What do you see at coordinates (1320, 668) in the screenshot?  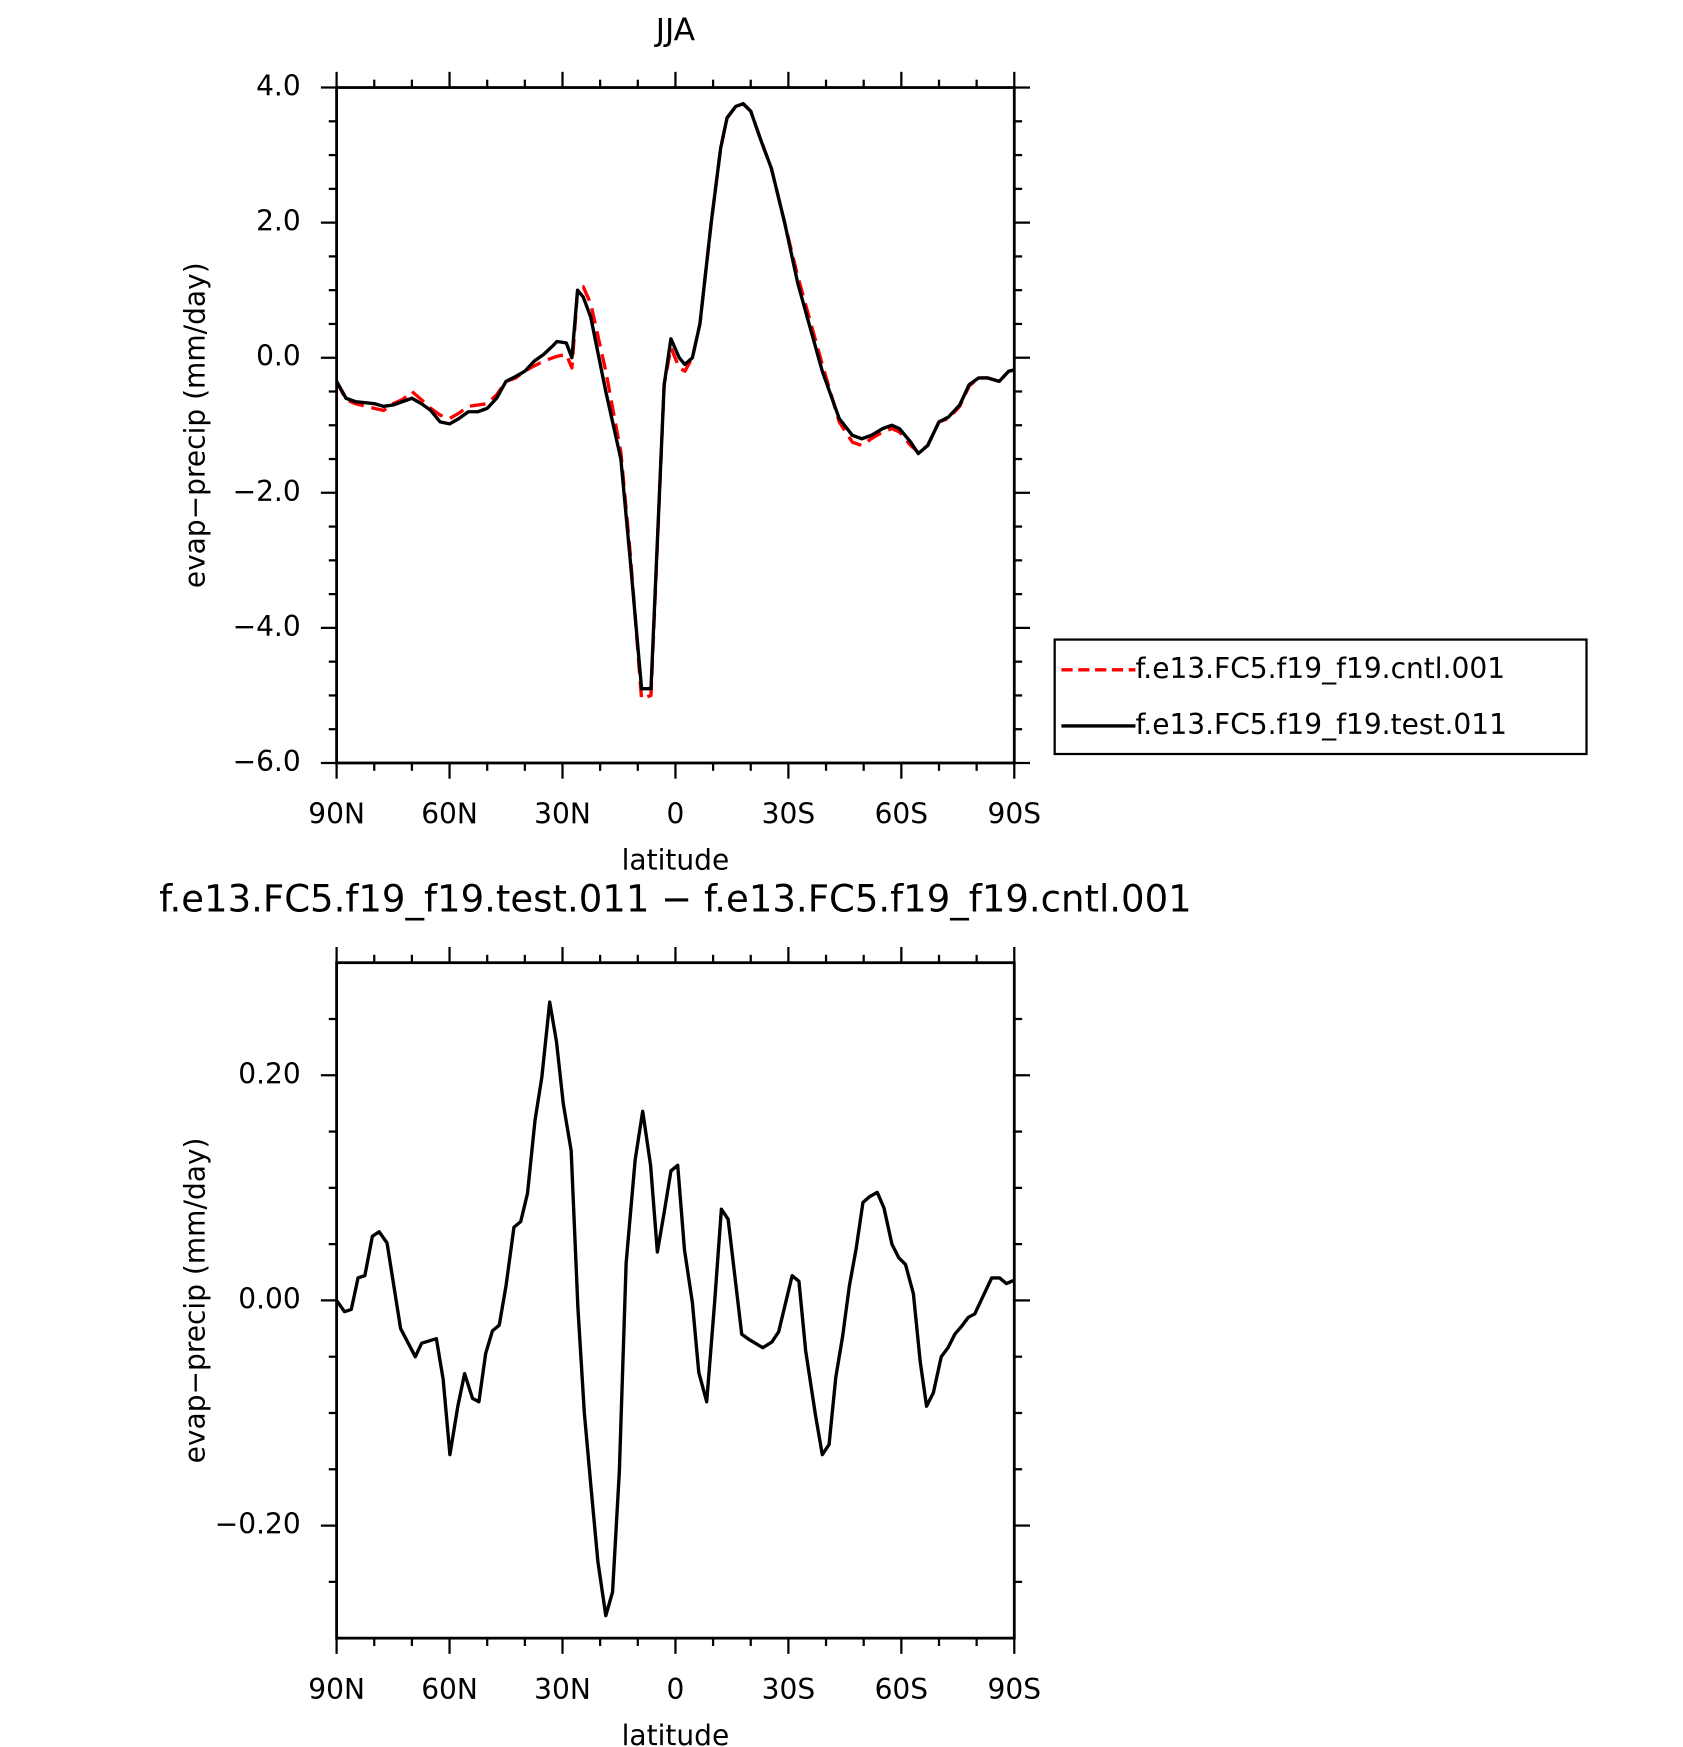 I see `legend-label: f.e13.FC5.f19_f19.cntl.001` at bounding box center [1320, 668].